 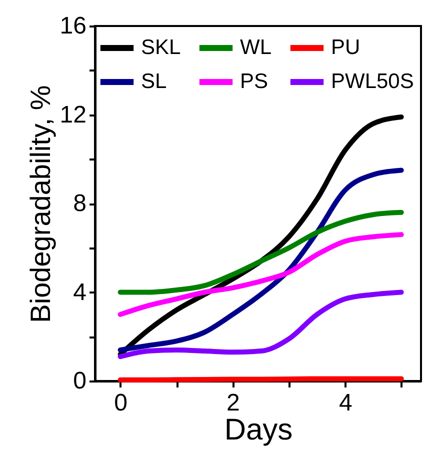 I want to click on legend-label: WL, so click(x=256, y=47).